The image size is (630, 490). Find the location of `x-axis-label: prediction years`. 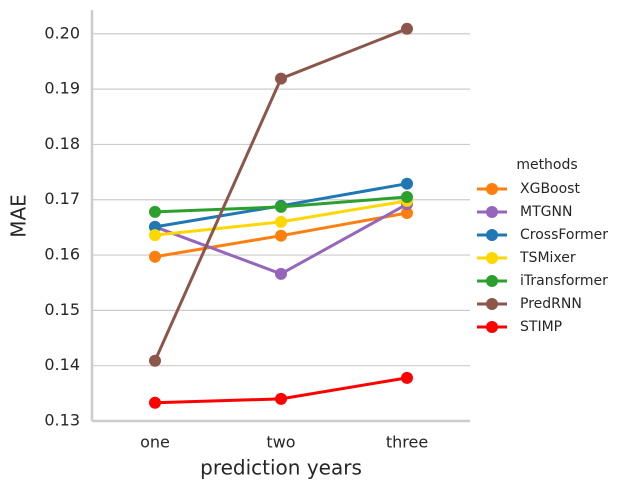

x-axis-label: prediction years is located at coordinates (281, 468).